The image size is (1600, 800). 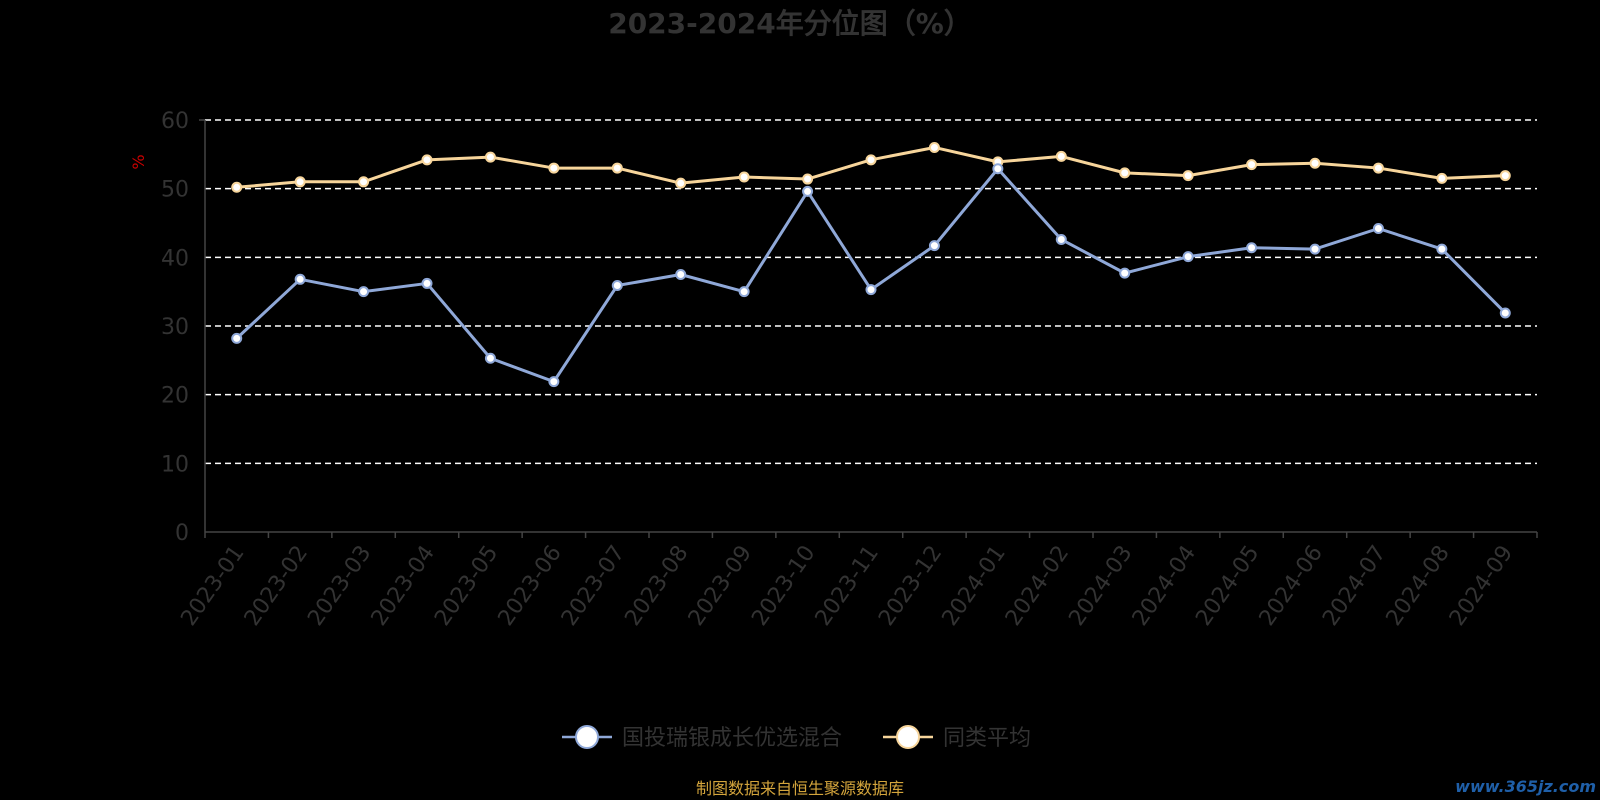 What do you see at coordinates (974, 586) in the screenshot?
I see `x-tick-label: 2024-01` at bounding box center [974, 586].